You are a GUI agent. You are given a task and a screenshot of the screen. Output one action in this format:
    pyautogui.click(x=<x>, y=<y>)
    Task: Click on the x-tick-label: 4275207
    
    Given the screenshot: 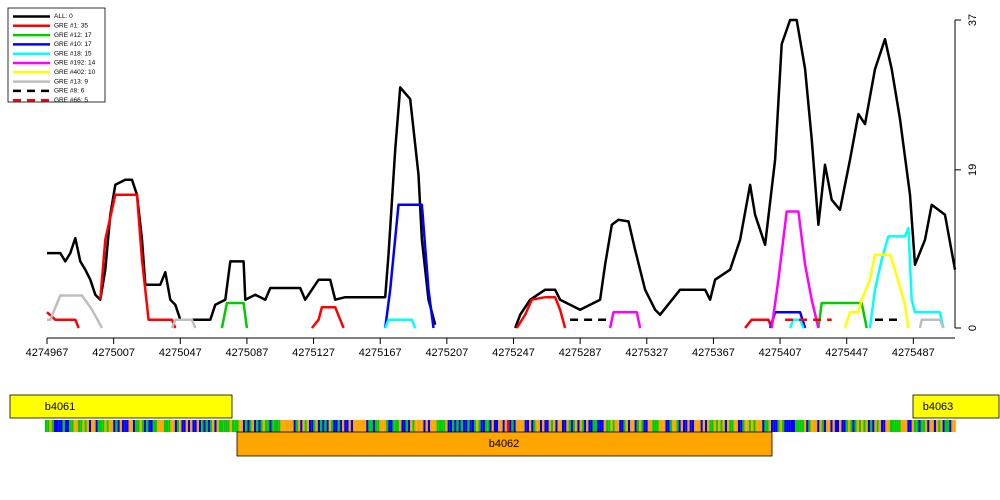 What is the action you would take?
    pyautogui.click(x=446, y=353)
    